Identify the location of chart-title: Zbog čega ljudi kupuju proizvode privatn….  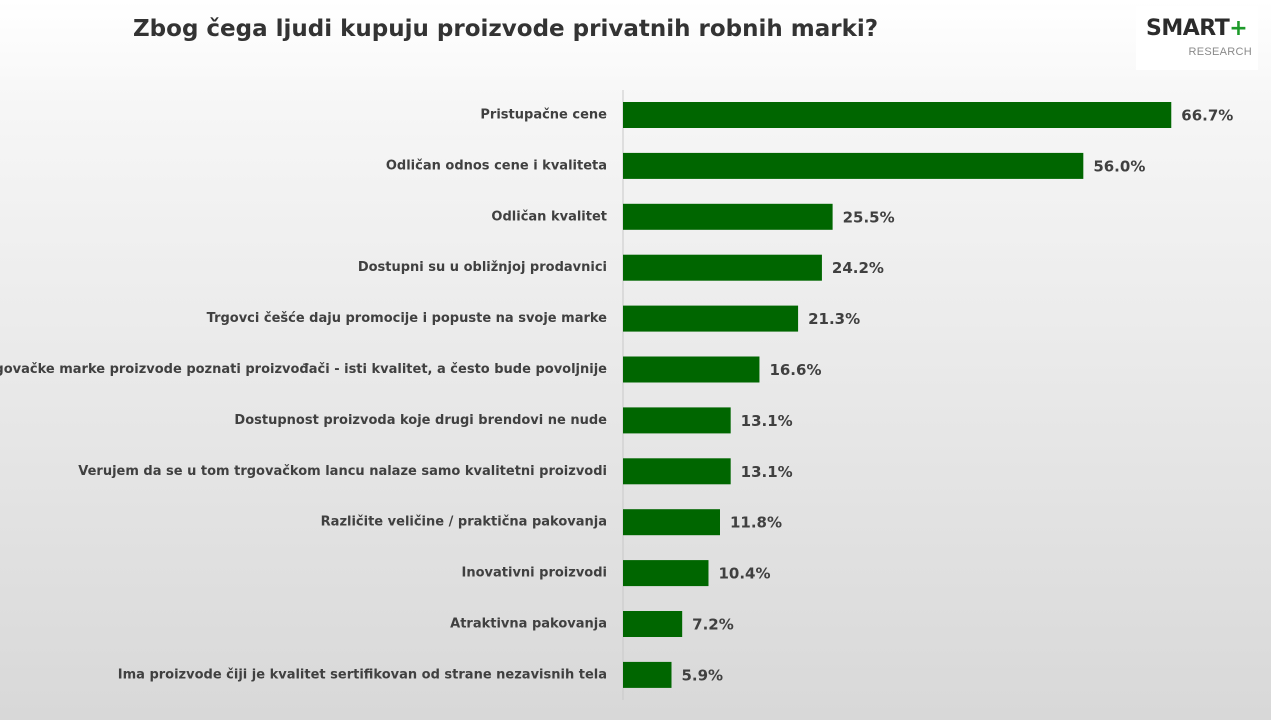
(506, 29).